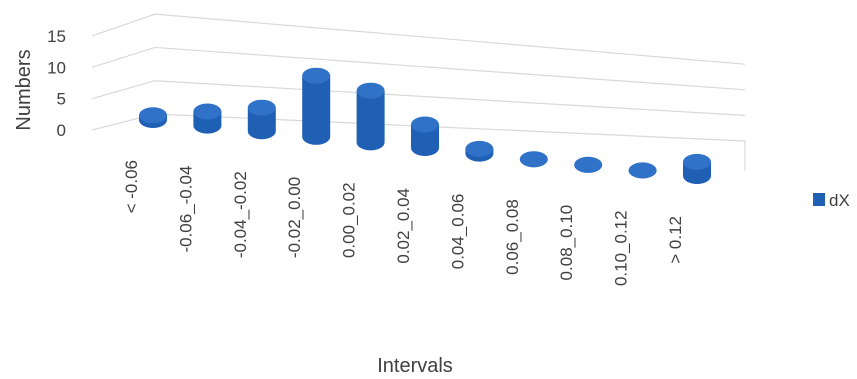 Image resolution: width=857 pixels, height=379 pixels. Describe the element at coordinates (240, 214) in the screenshot. I see `x-tick-label-2: -0.04_-0.02` at that location.